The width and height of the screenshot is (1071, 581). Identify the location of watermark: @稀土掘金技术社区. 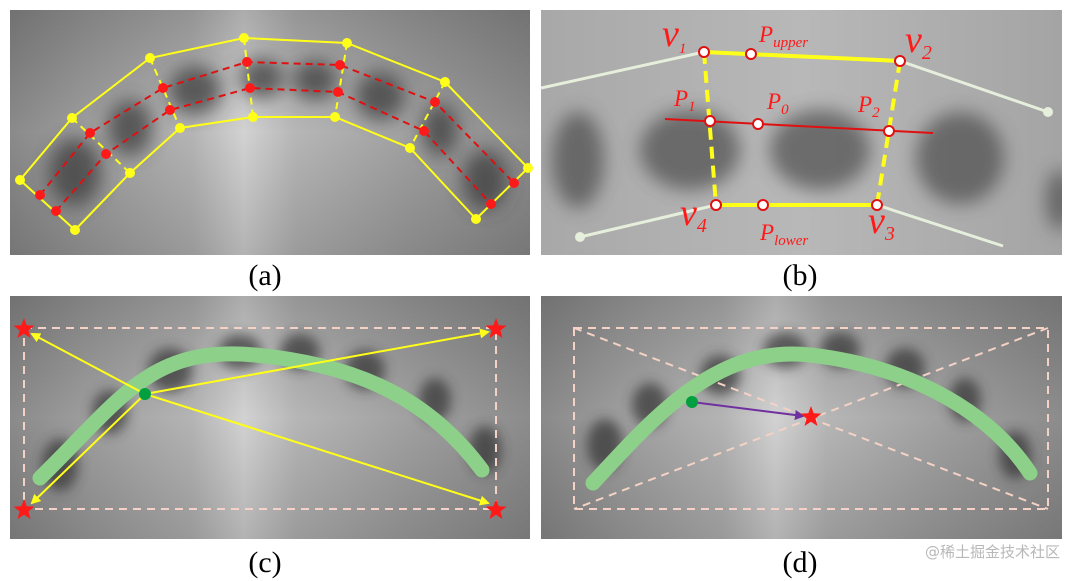
(992, 552).